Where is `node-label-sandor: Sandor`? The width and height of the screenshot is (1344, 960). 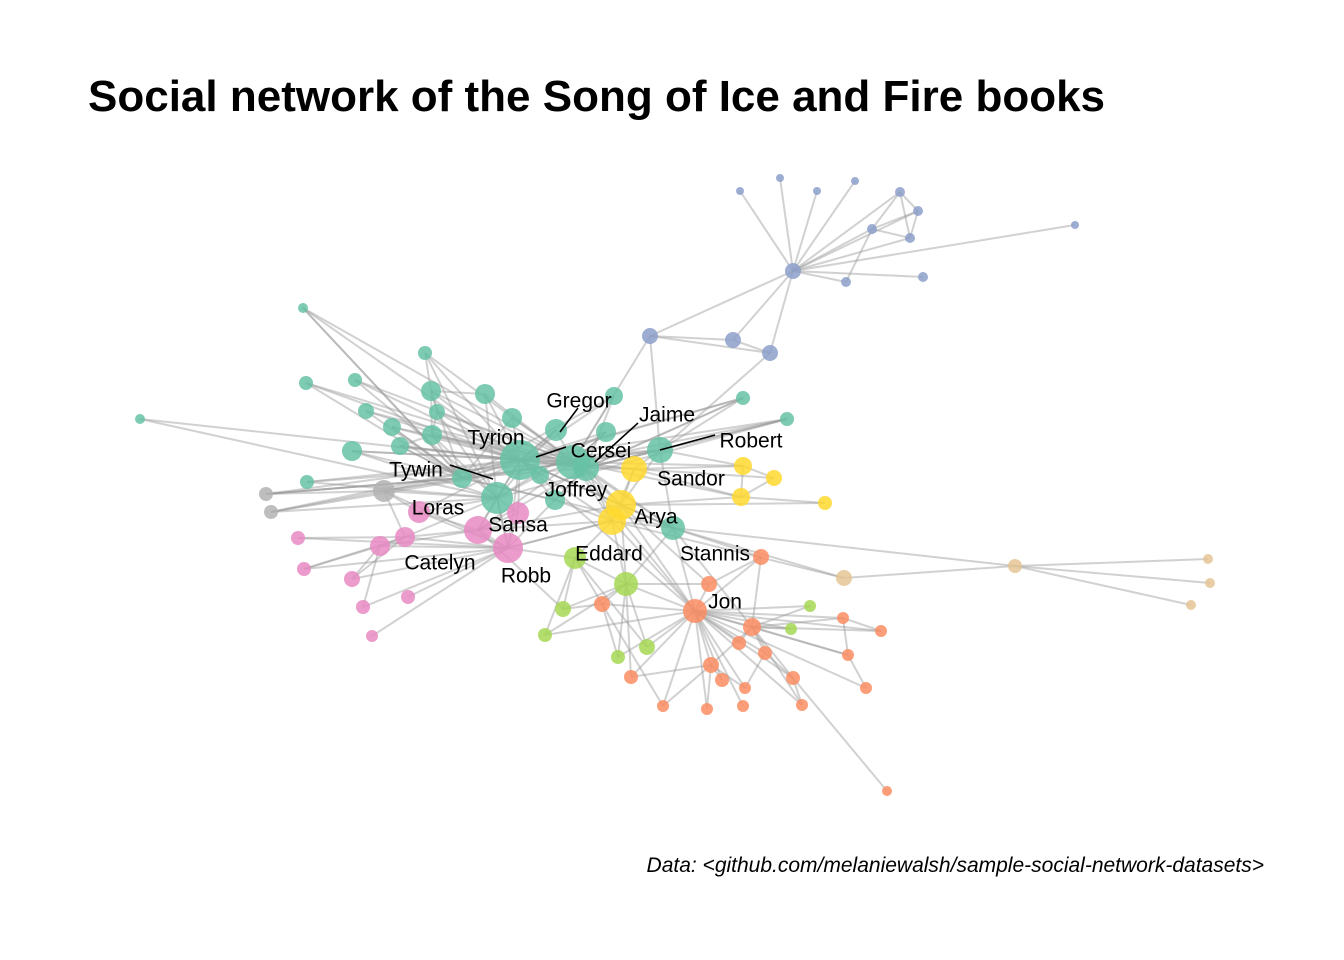 node-label-sandor: Sandor is located at coordinates (691, 479).